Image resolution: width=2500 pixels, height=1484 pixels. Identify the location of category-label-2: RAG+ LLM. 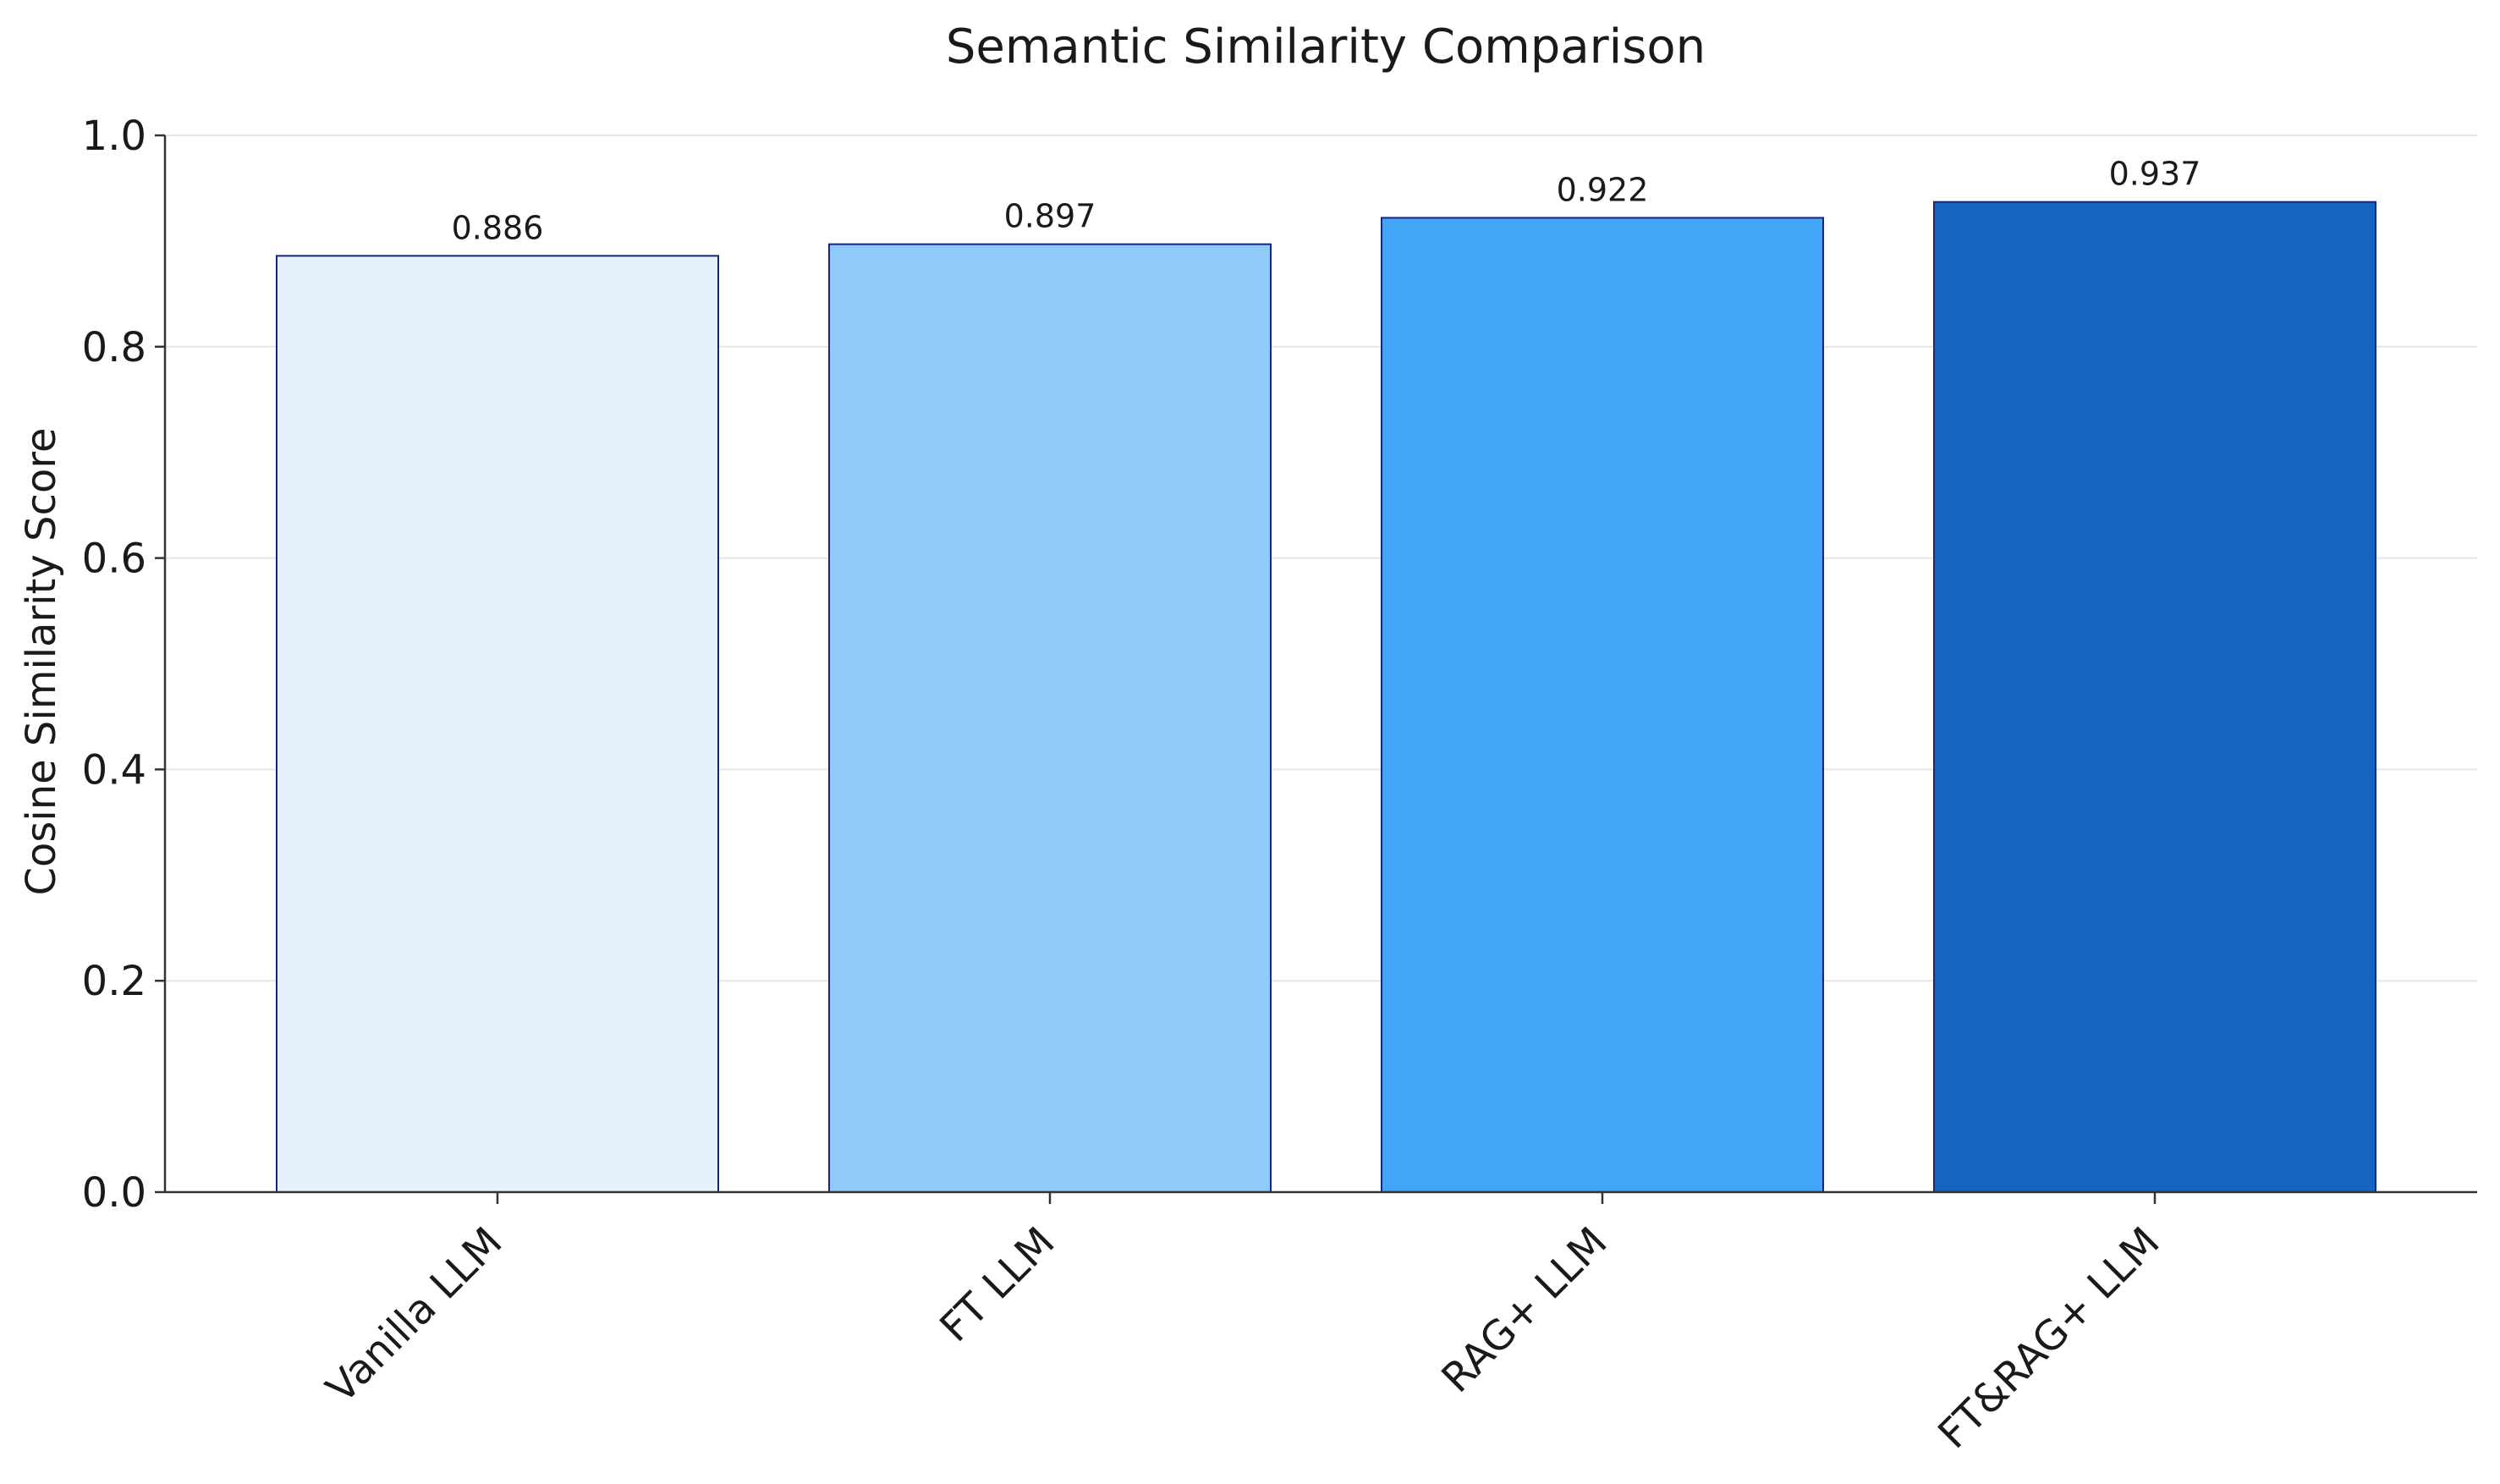
(1524, 1310).